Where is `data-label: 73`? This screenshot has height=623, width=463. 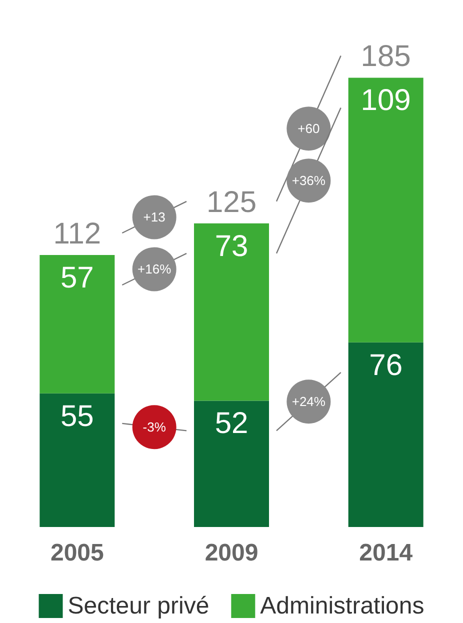 data-label: 73 is located at coordinates (231, 246).